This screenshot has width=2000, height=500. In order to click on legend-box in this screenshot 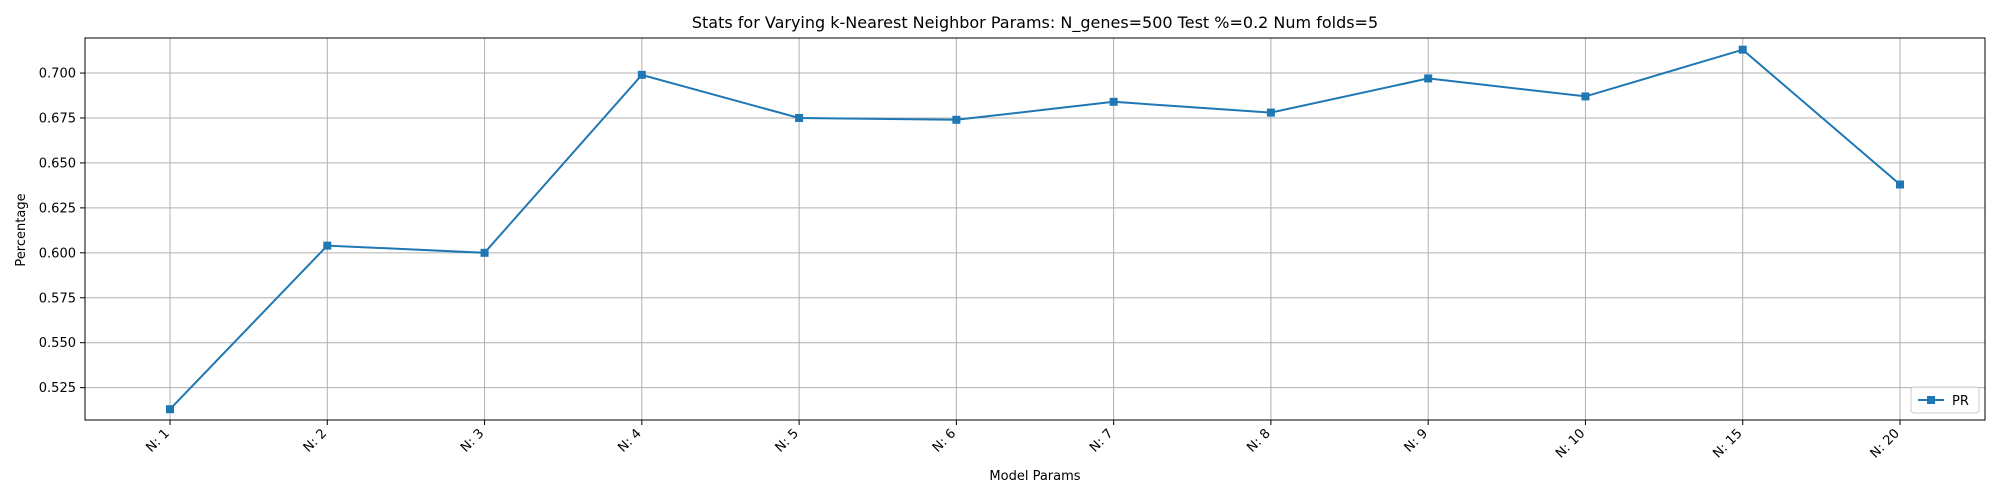, I will do `click(1945, 400)`.